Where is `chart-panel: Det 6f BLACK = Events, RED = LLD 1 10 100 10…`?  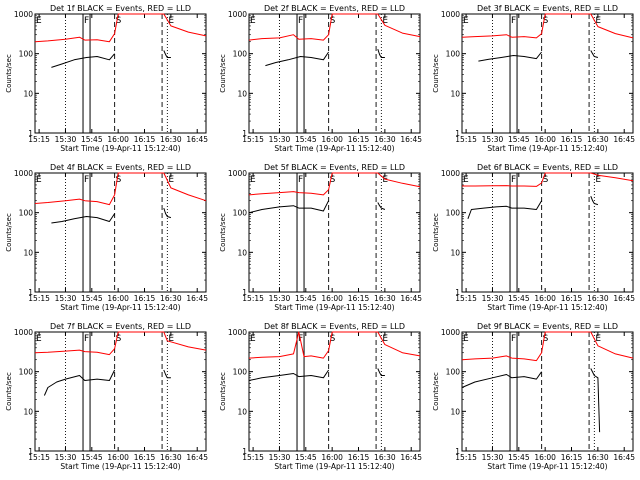
chart-panel: Det 6f BLACK = Events, RED = LLD 1 10 100 10… is located at coordinates (533, 237).